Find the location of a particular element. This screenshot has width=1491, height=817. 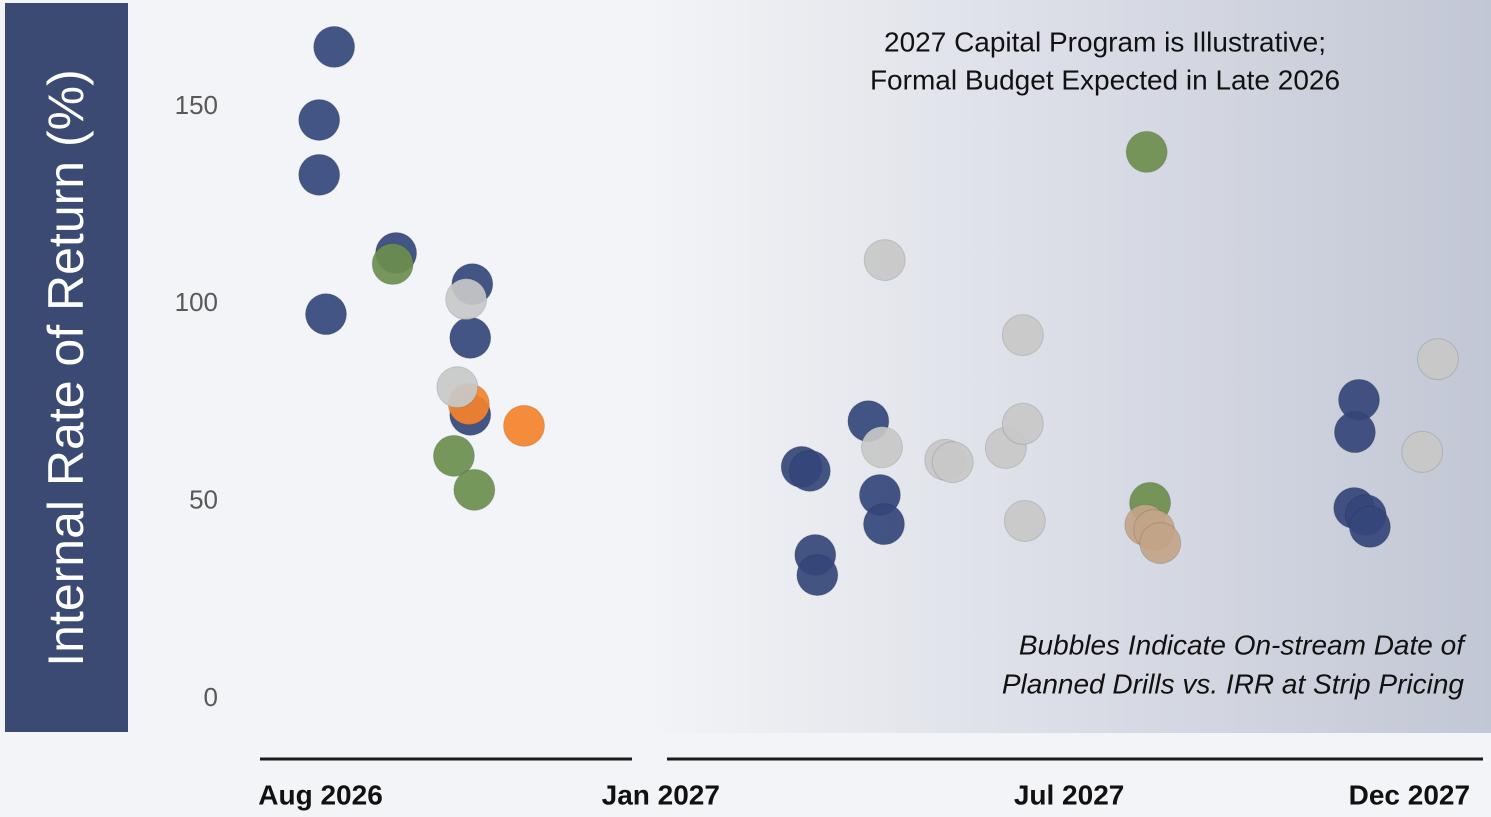

x-tick-label: Dec 2027 is located at coordinates (1409, 794).